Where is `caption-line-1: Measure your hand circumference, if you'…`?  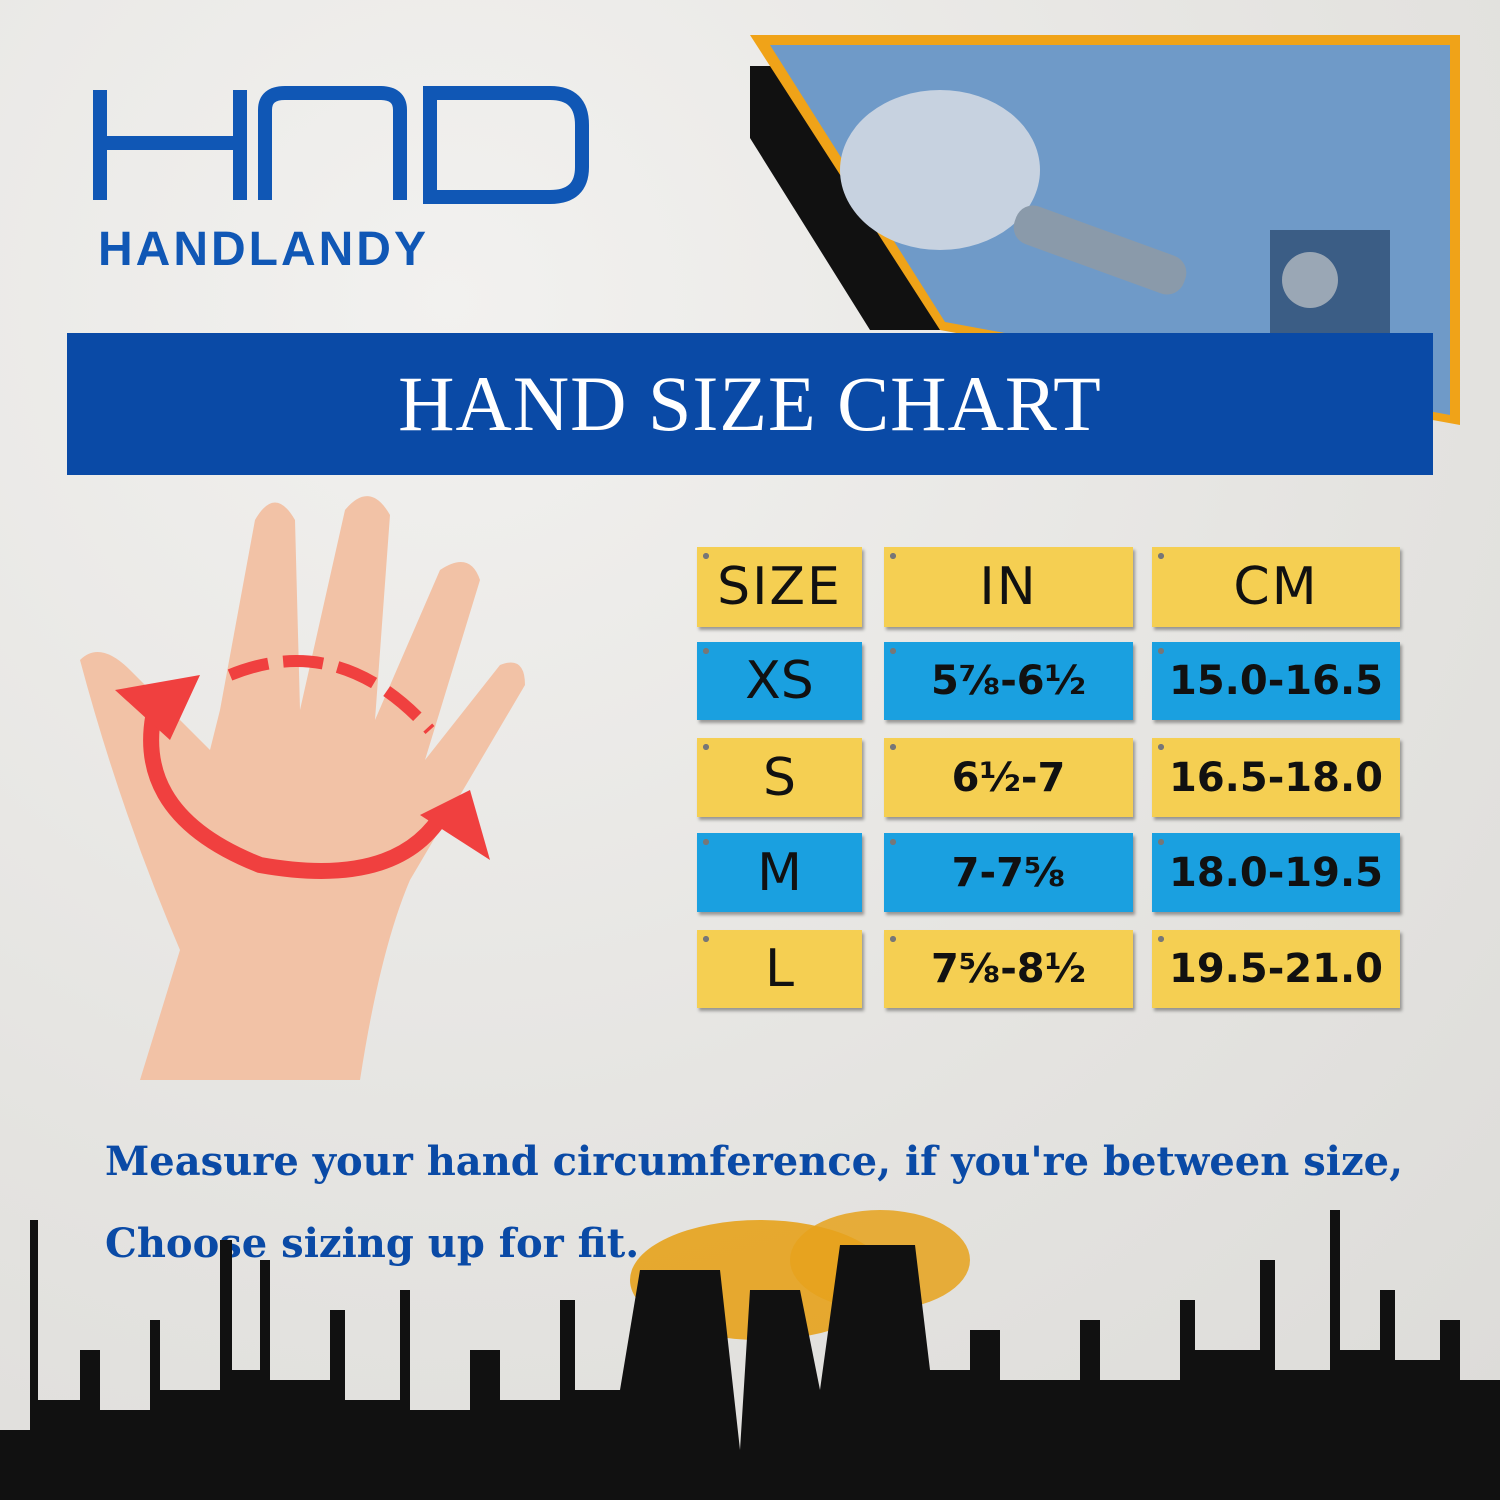
caption-line-1: Measure your hand circumference, if you'… is located at coordinates (754, 1161).